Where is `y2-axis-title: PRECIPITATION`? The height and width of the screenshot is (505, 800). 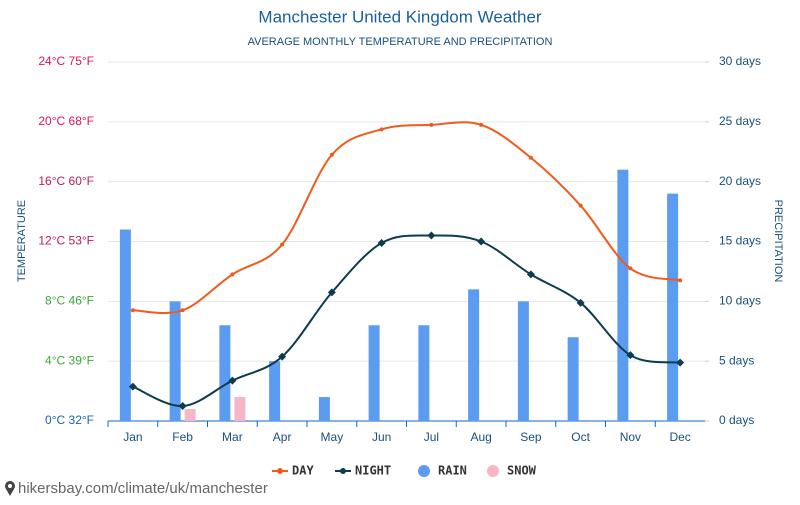 y2-axis-title: PRECIPITATION is located at coordinates (778, 241).